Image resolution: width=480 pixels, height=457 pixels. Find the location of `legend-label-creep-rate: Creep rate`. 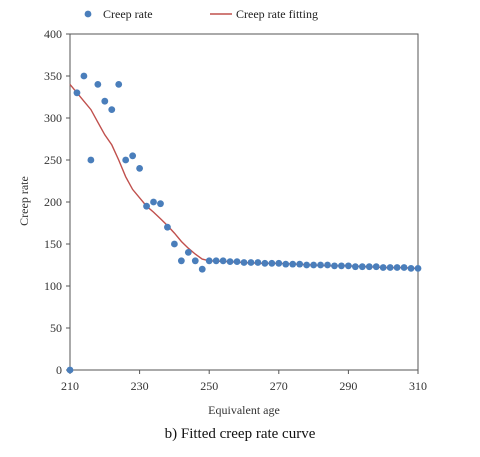

legend-label-creep-rate: Creep rate is located at coordinates (128, 14).